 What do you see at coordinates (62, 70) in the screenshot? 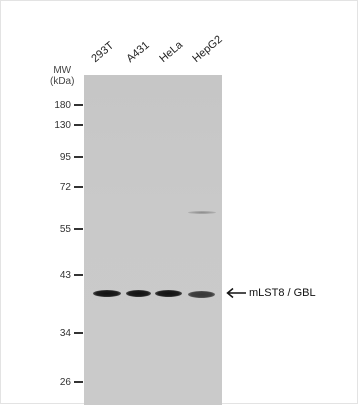
I see `mw-header-line1: MW` at bounding box center [62, 70].